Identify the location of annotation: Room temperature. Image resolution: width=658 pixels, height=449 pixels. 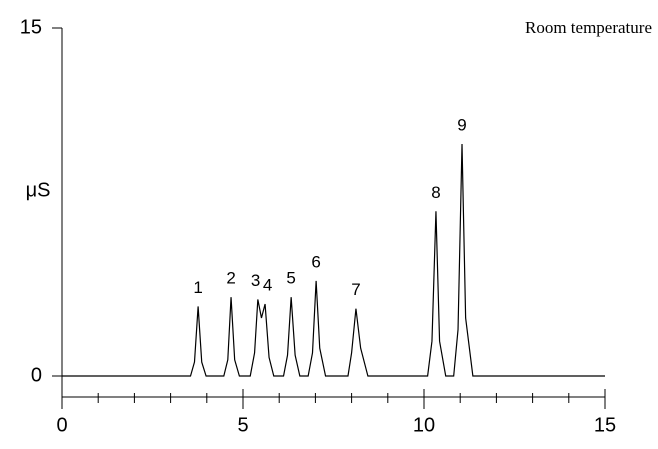
(588, 27).